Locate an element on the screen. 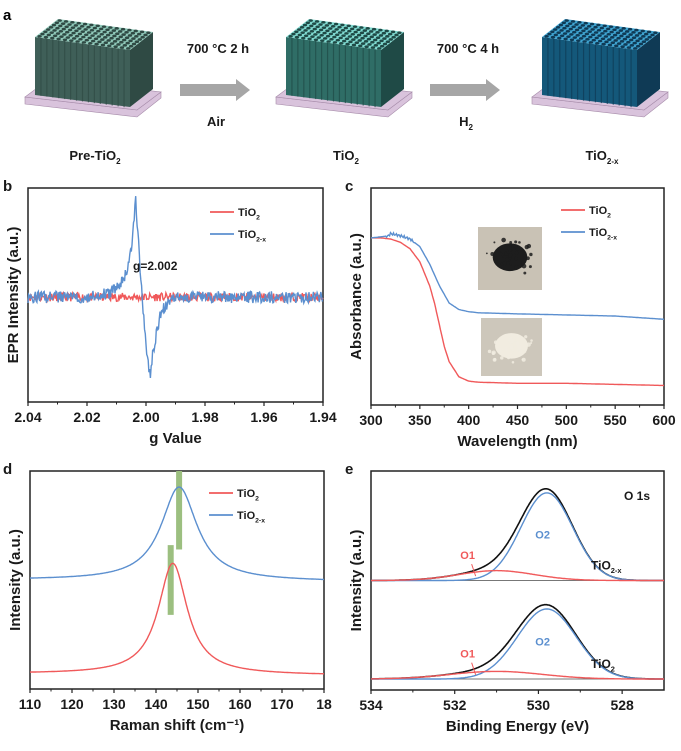 Image resolution: width=681 pixels, height=751 pixels. legend-label: TiO2-x is located at coordinates (252, 236).